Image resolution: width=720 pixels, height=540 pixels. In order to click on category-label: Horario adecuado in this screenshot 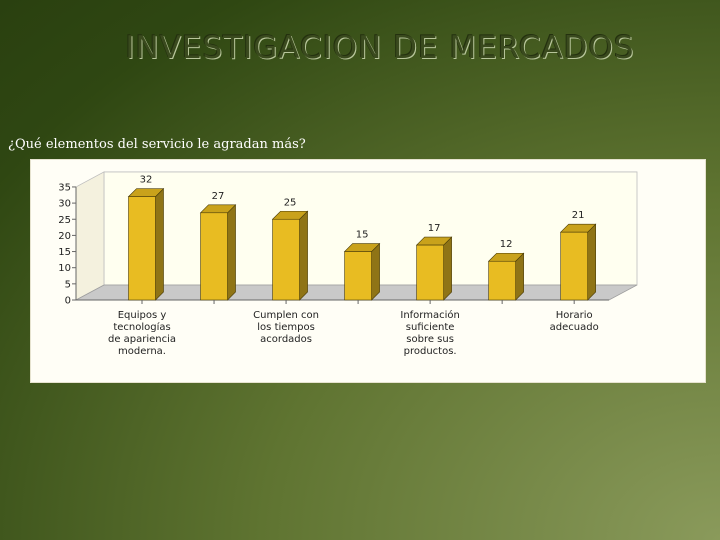, I will do `click(574, 321)`.